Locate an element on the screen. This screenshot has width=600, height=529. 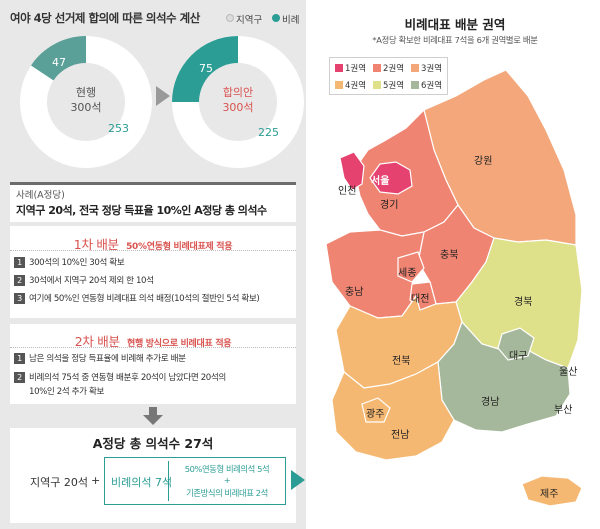
step1-text-3: 여기에 50%인 연동형 비례대표 의석 배정(10석의 절반인 5석 확보) is located at coordinates (144, 299).